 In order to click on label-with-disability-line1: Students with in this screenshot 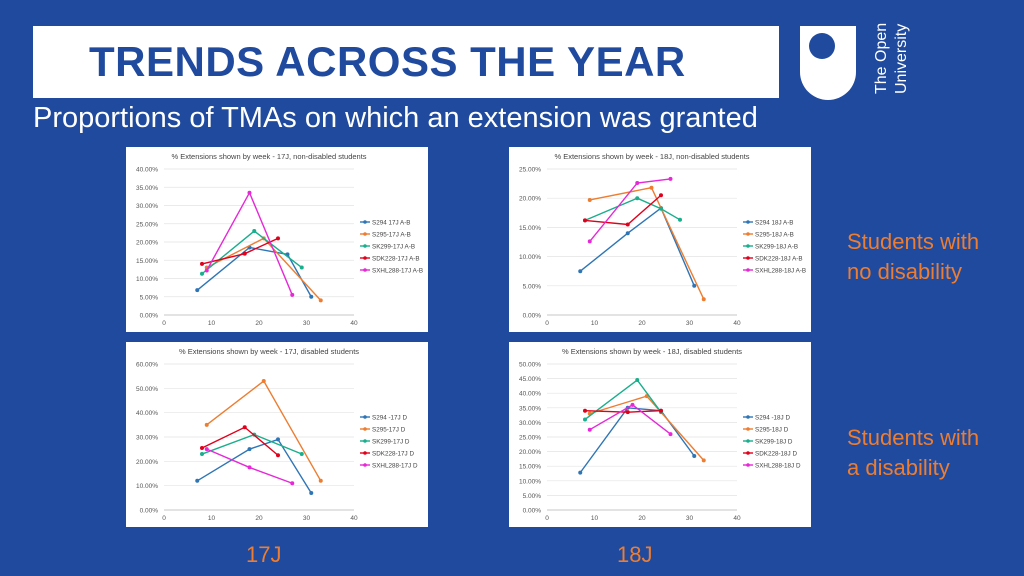, I will do `click(913, 437)`.